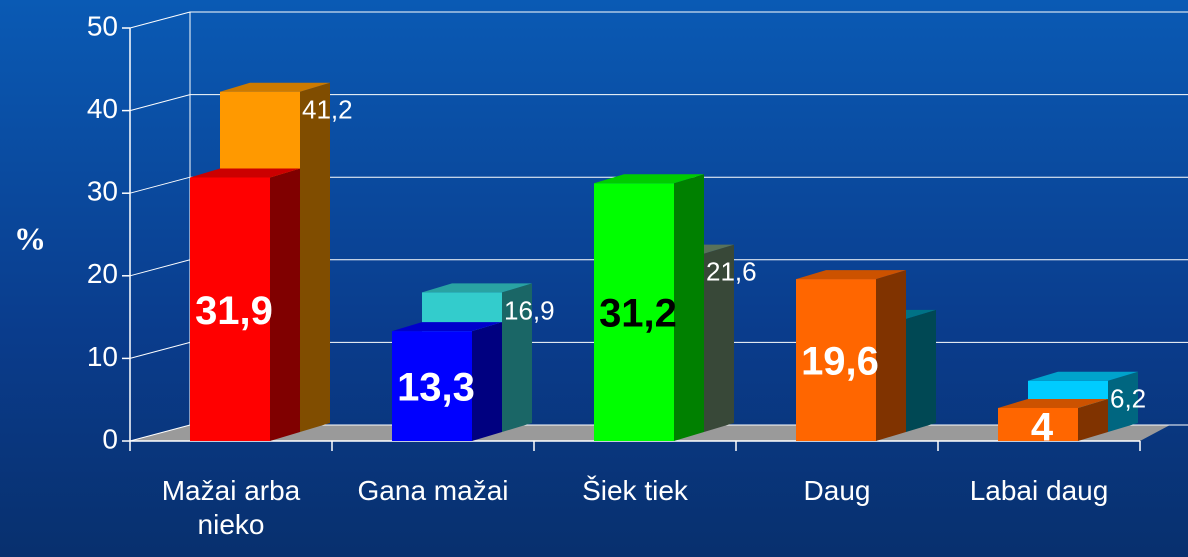 This screenshot has height=557, width=1188. What do you see at coordinates (102, 356) in the screenshot?
I see `y-tick-label: 10` at bounding box center [102, 356].